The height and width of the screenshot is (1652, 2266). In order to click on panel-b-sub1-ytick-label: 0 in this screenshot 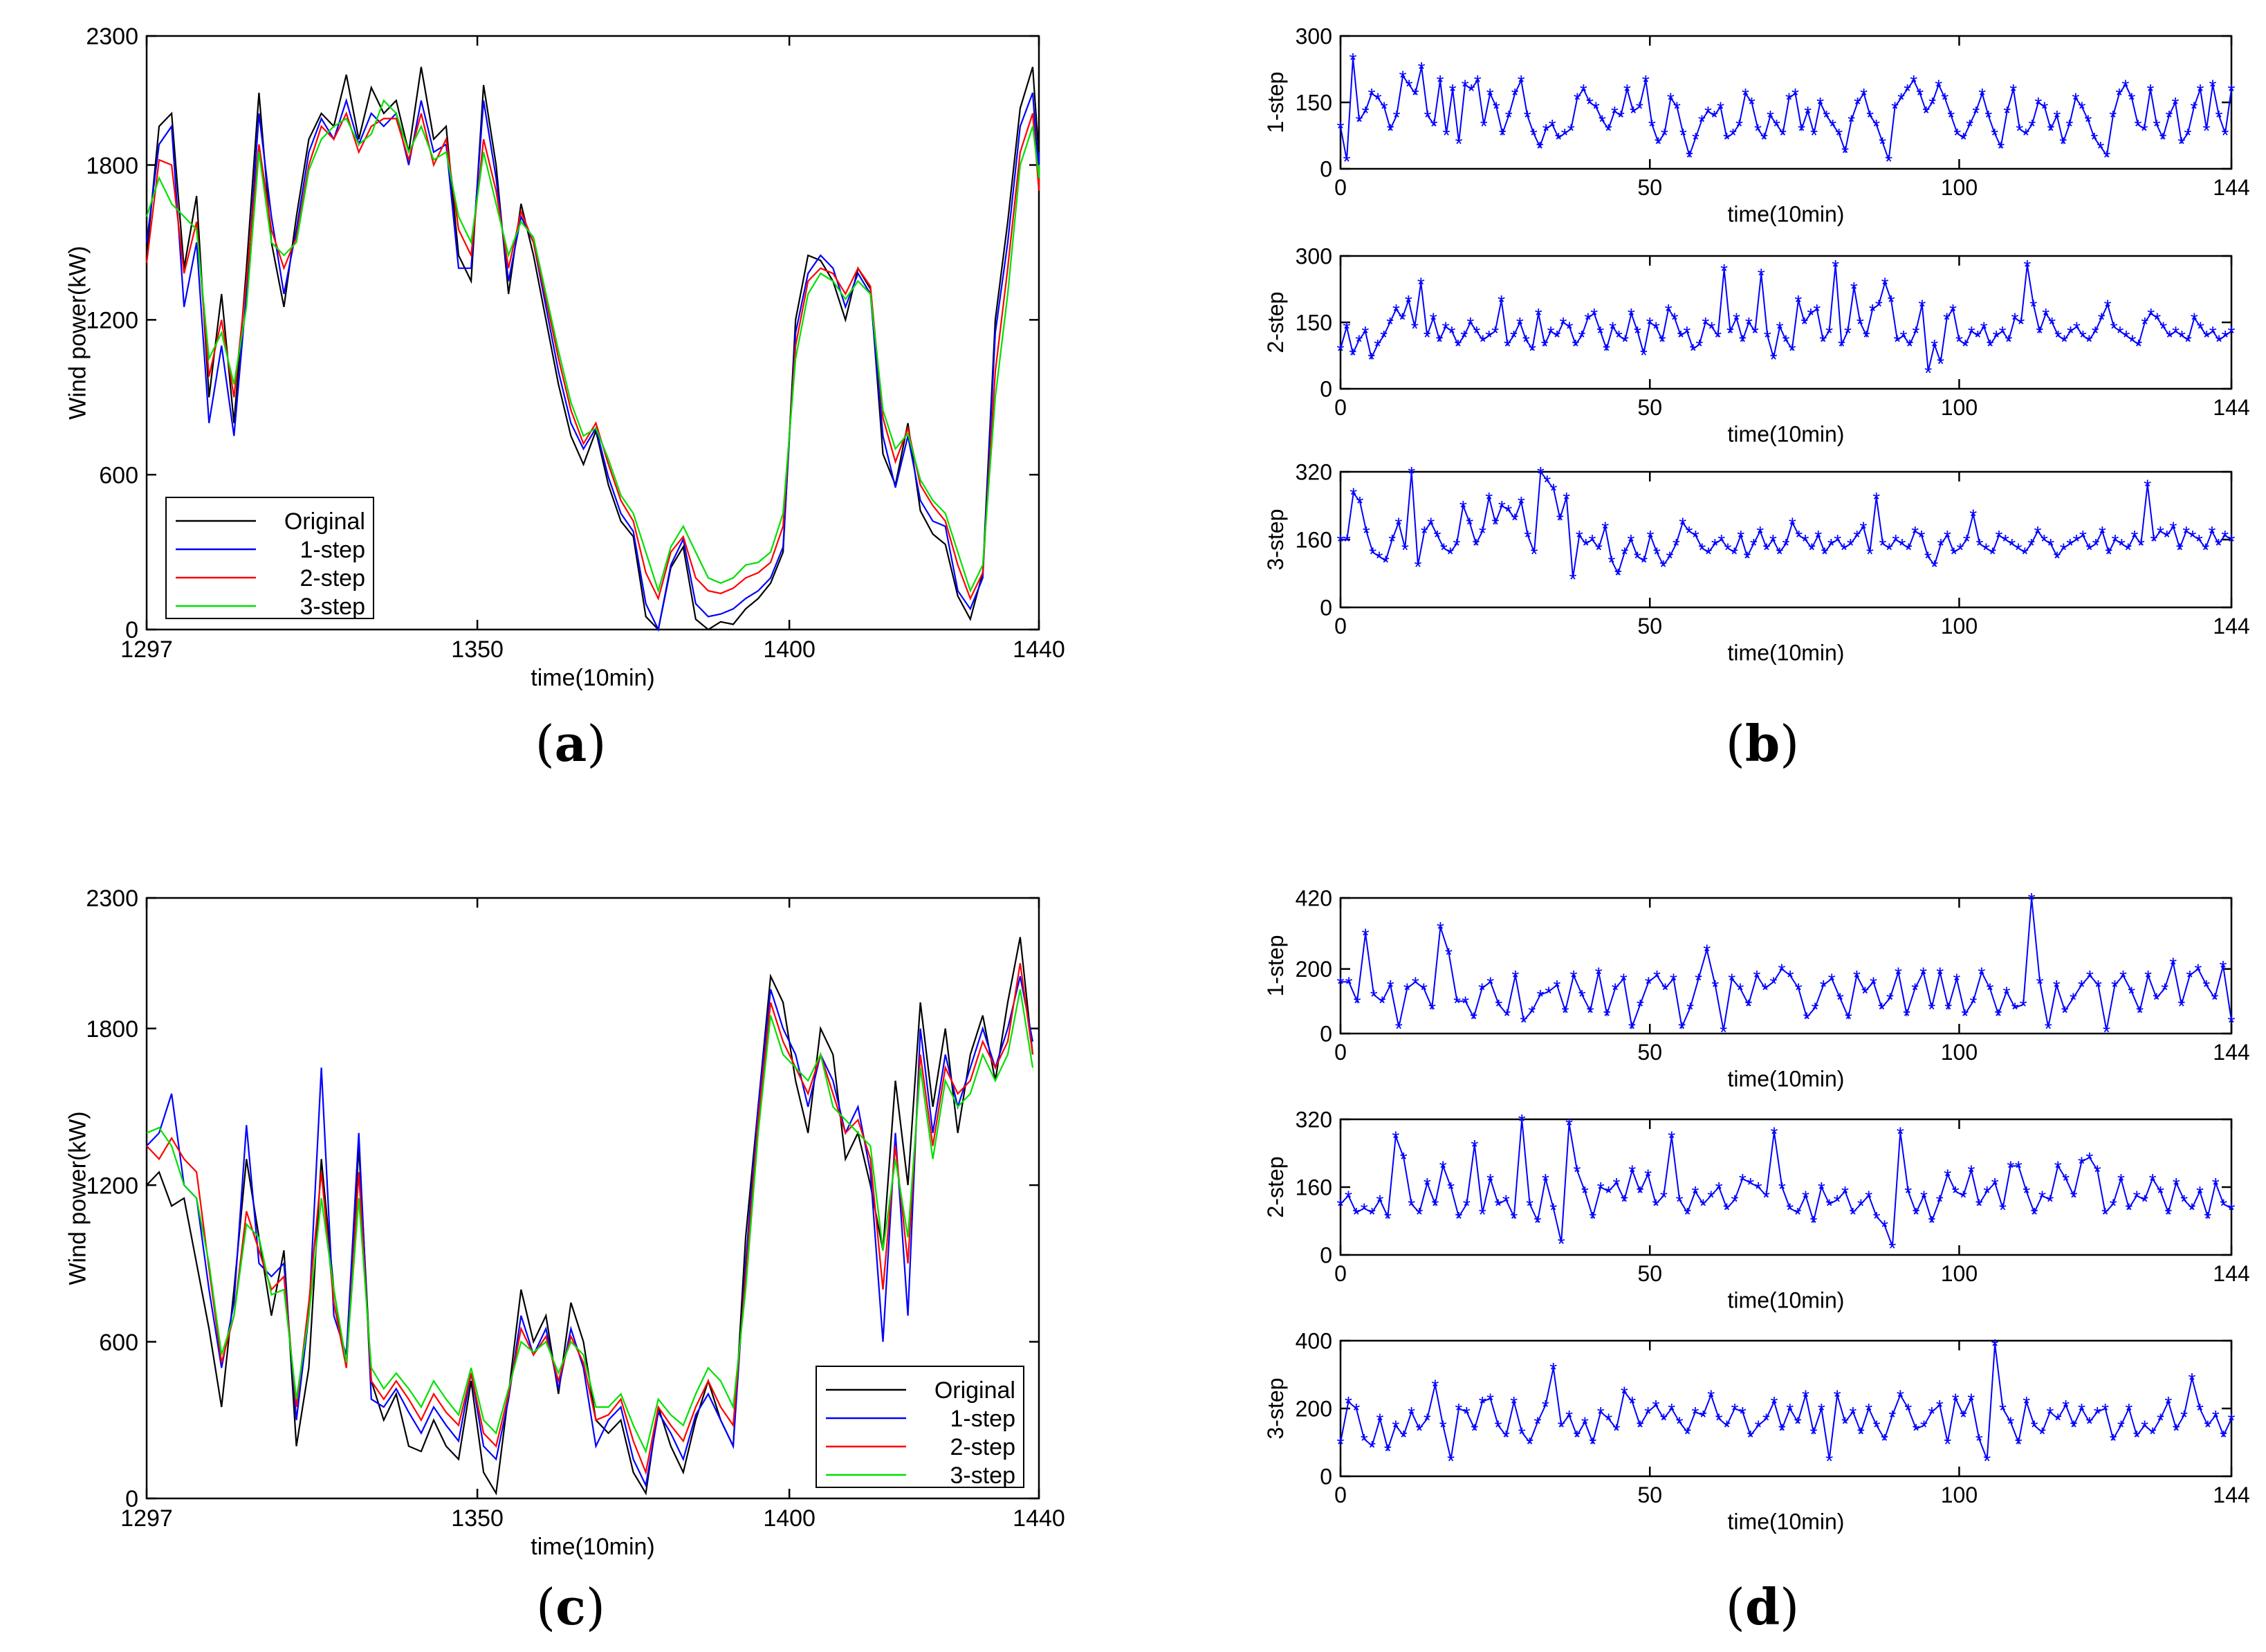, I will do `click(1326, 169)`.